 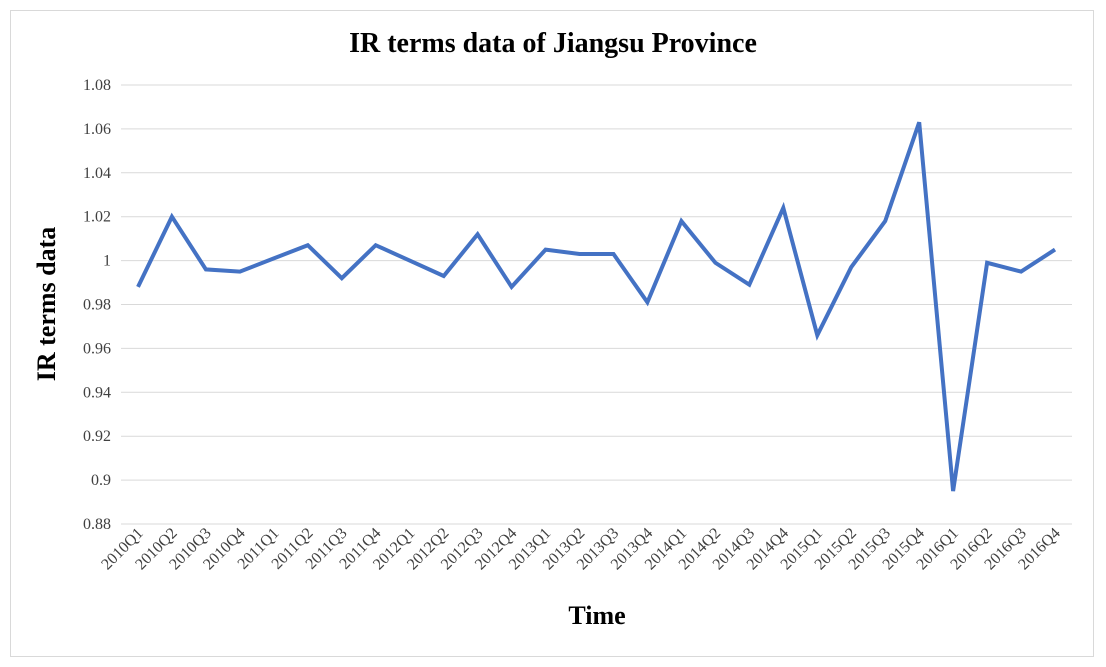 I want to click on y-tick-label: 0.9, so click(x=101, y=480).